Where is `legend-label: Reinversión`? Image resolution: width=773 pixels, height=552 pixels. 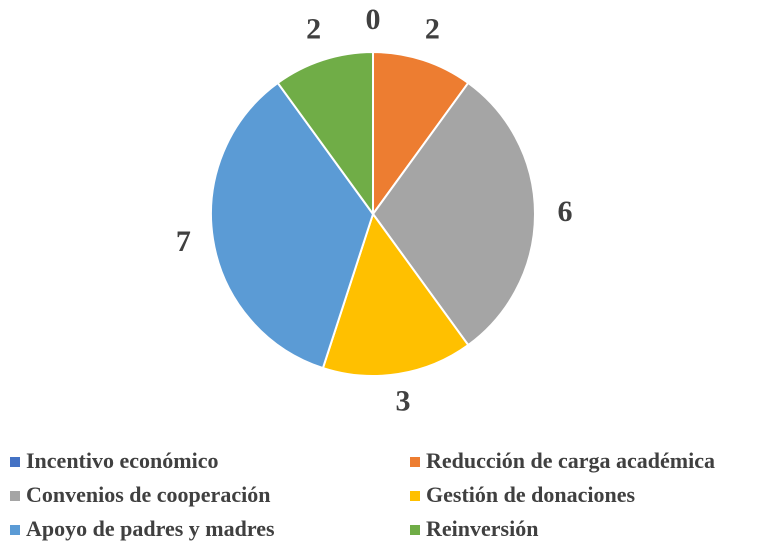
legend-label: Reinversión is located at coordinates (482, 528).